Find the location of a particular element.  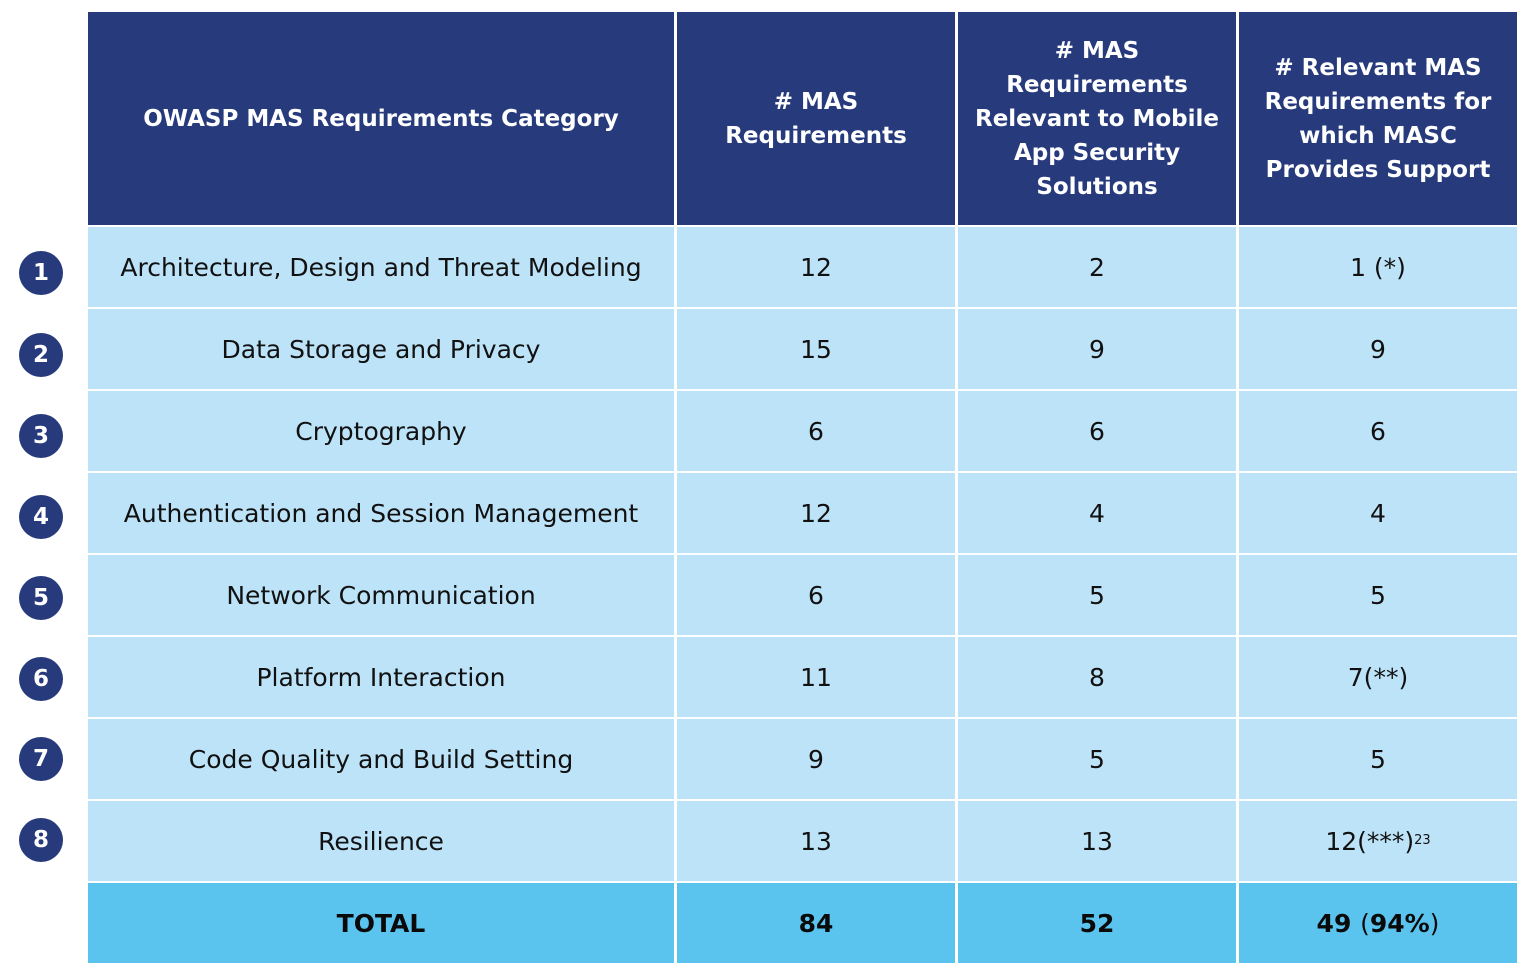

category-cell: Authentication and Session Management is located at coordinates (381, 513).